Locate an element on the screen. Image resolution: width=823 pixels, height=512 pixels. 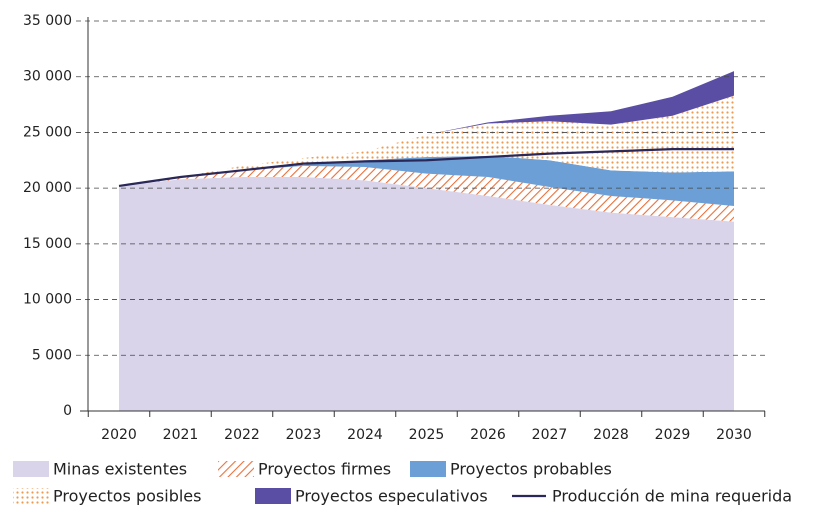
y-tick-label: 15 000 is located at coordinates (47, 244).